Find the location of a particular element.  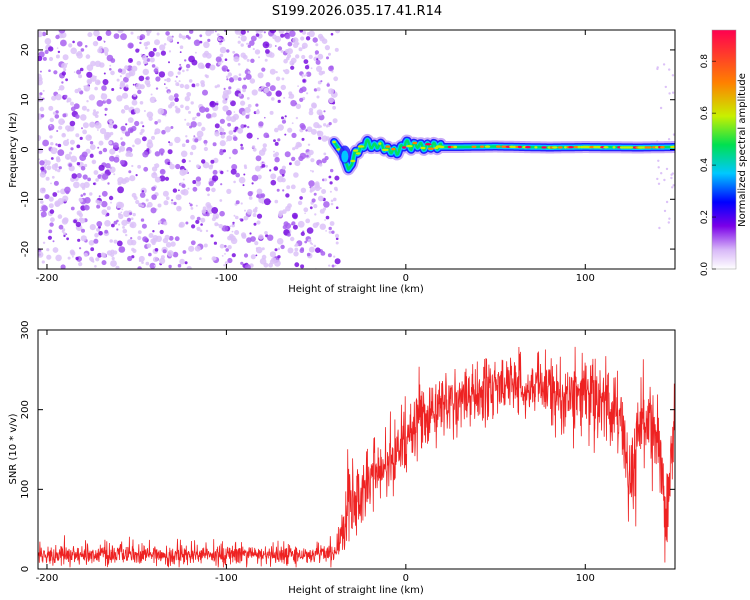

y-tick-label: 0 is located at coordinates (25, 569).